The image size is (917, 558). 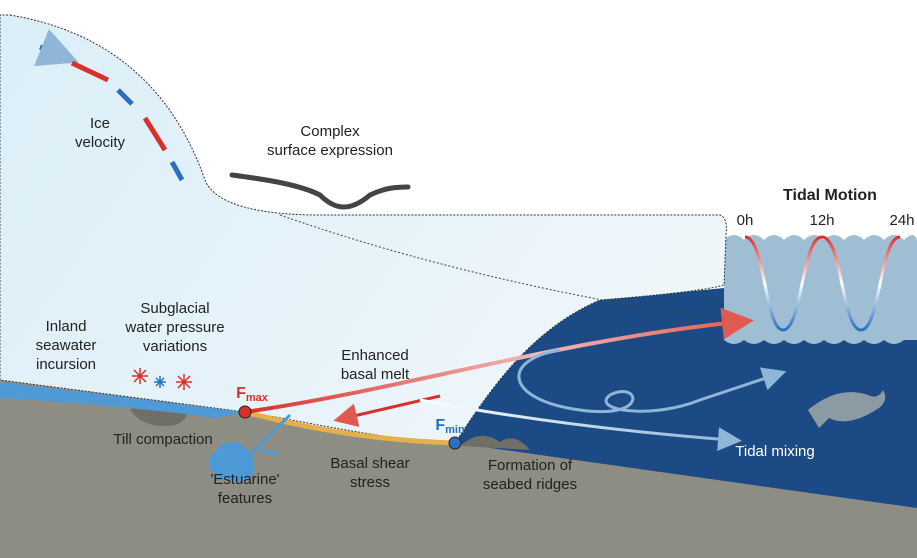 What do you see at coordinates (369, 473) in the screenshot?
I see `basal-shear-label: Basal shear stress` at bounding box center [369, 473].